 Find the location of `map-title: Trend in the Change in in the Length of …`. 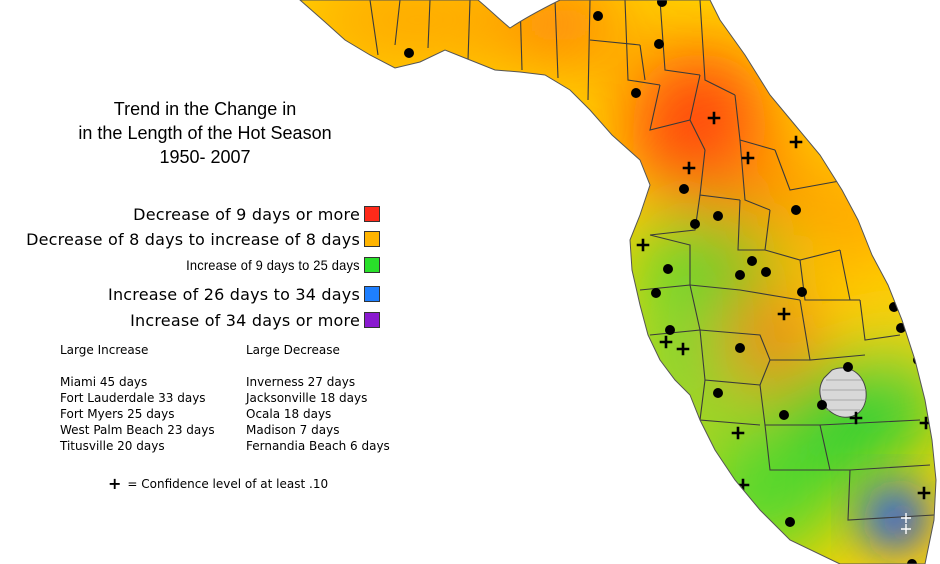

map-title: Trend in the Change in in the Length of … is located at coordinates (205, 133).